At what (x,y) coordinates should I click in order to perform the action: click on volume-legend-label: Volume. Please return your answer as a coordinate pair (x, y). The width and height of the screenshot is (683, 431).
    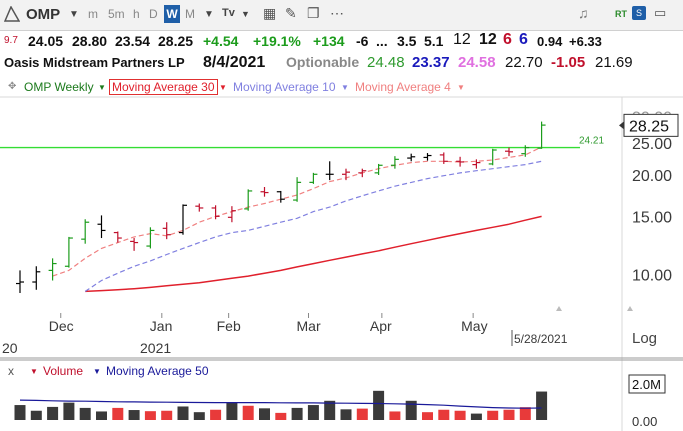
    Looking at the image, I should click on (63, 371).